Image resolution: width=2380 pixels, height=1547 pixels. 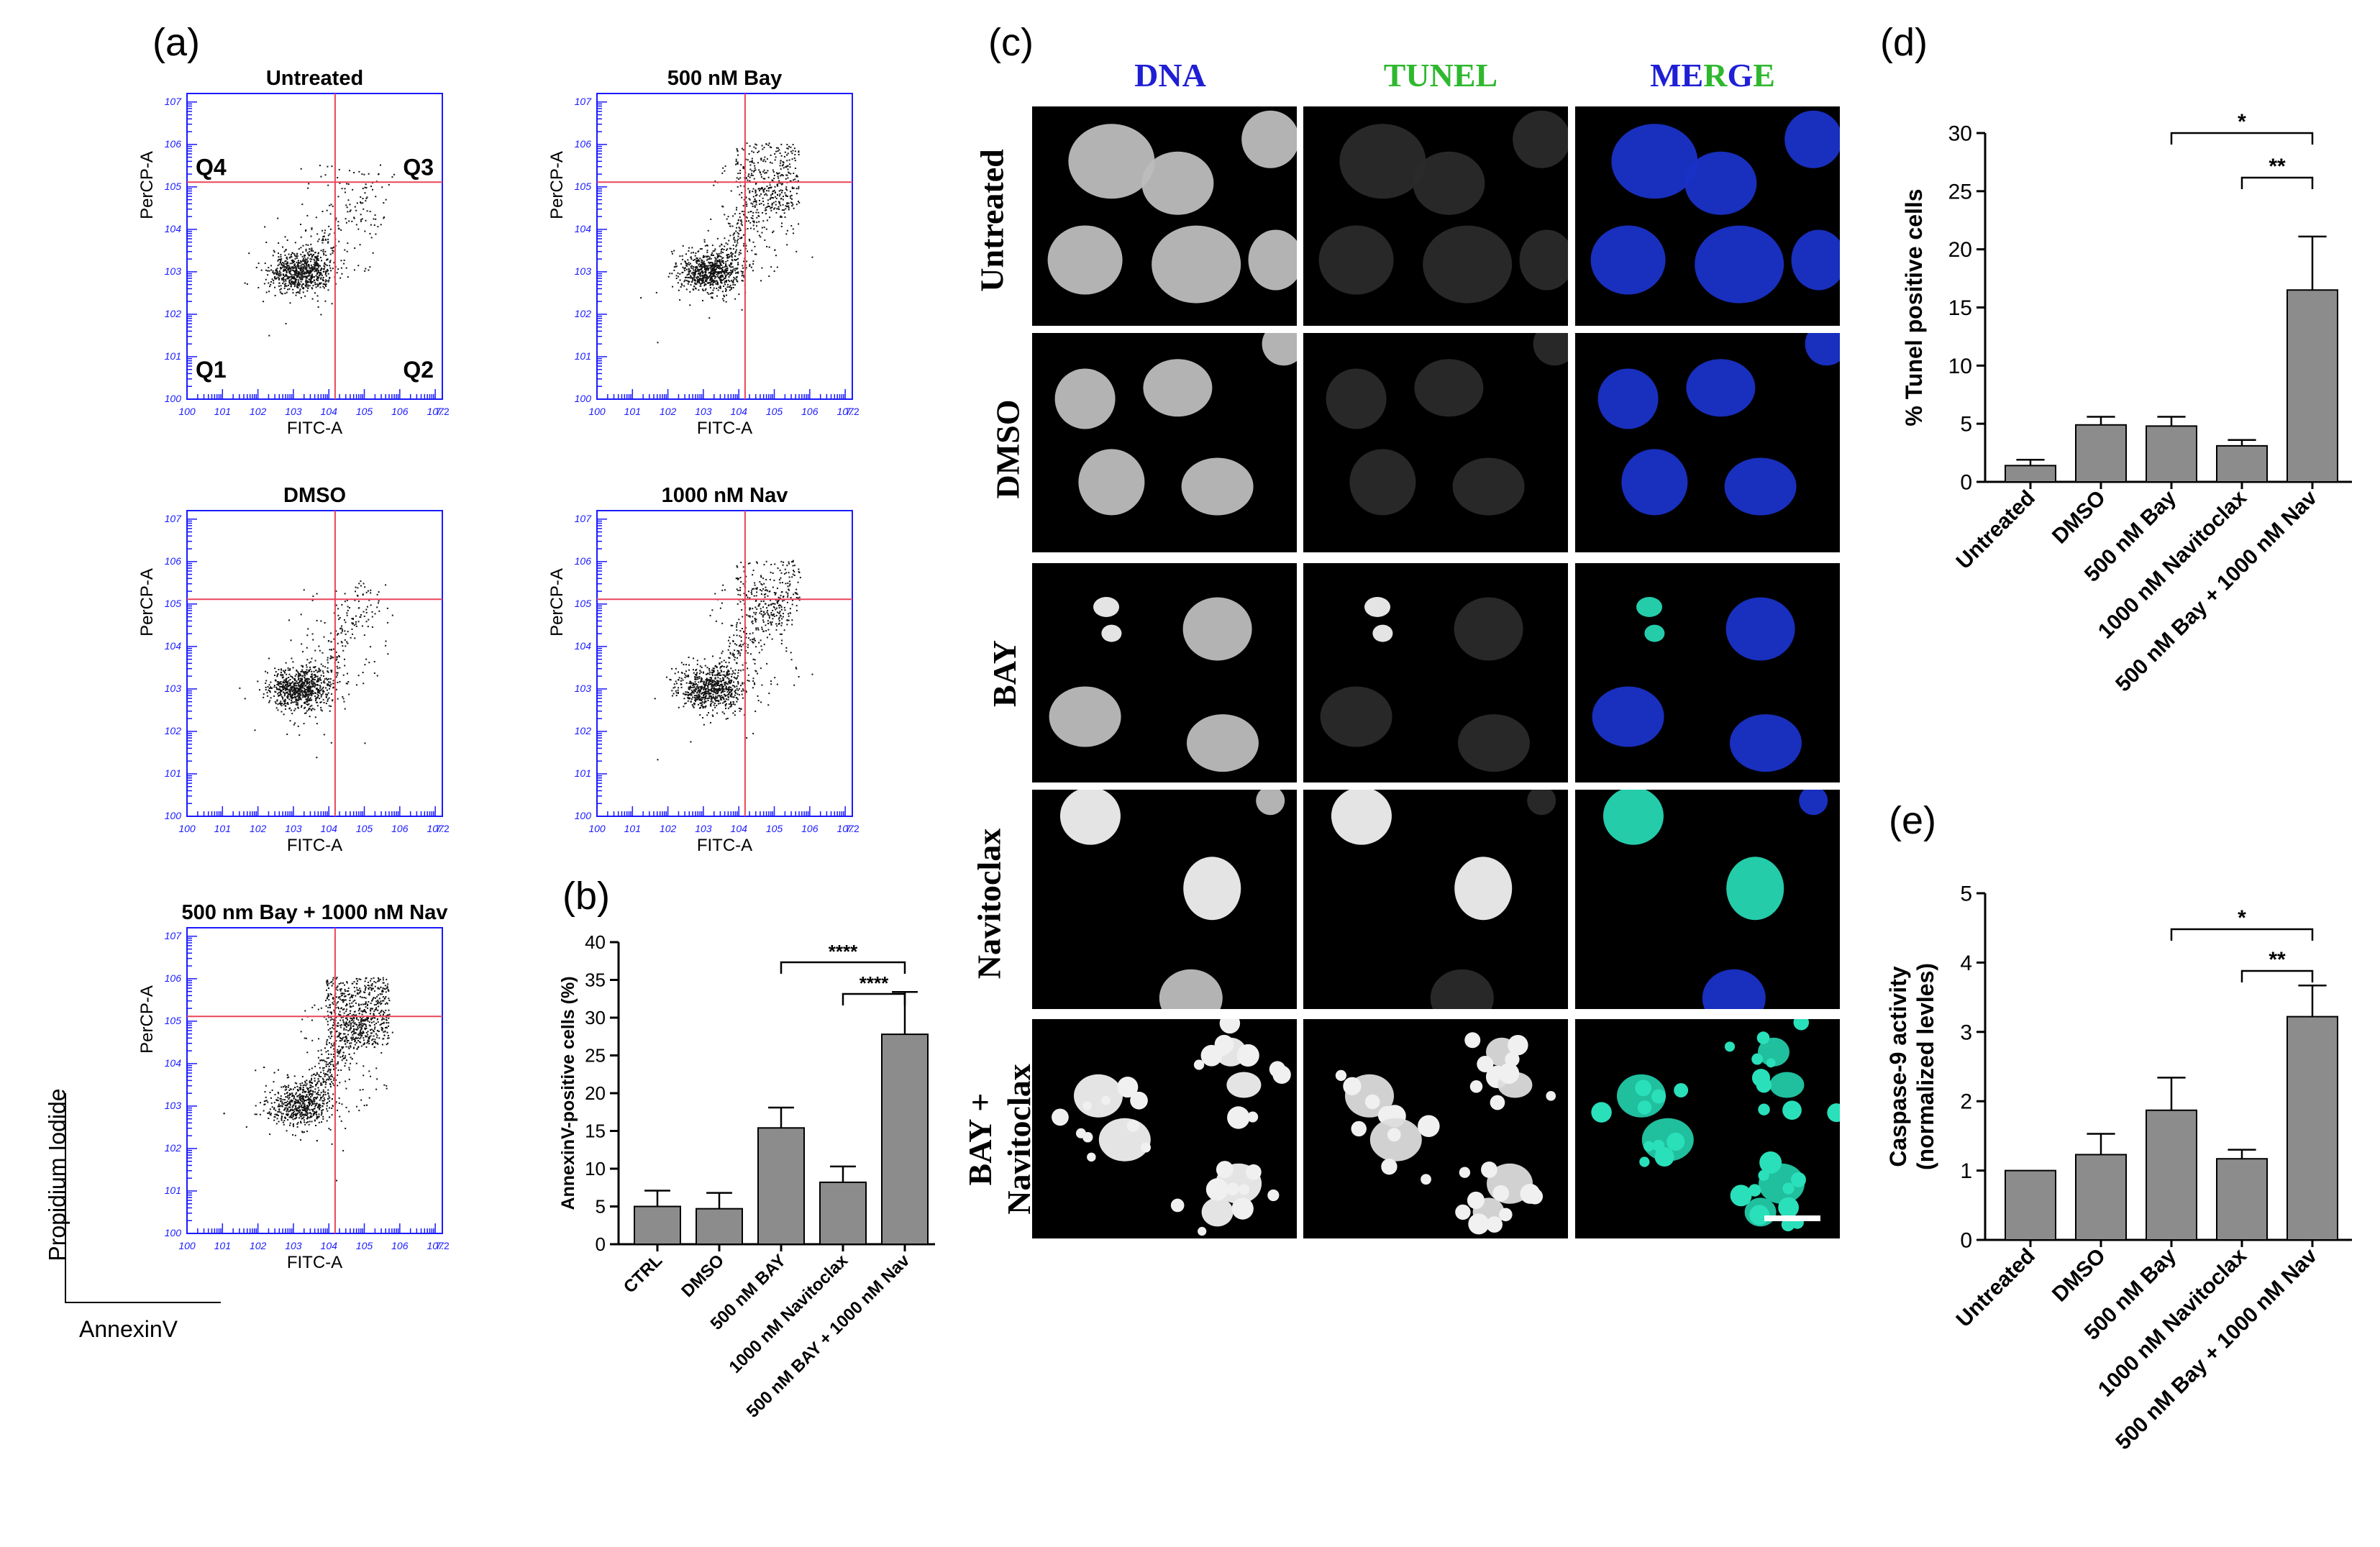 What do you see at coordinates (1707, 1128) in the screenshot?
I see `micro-cell-r4-c2` at bounding box center [1707, 1128].